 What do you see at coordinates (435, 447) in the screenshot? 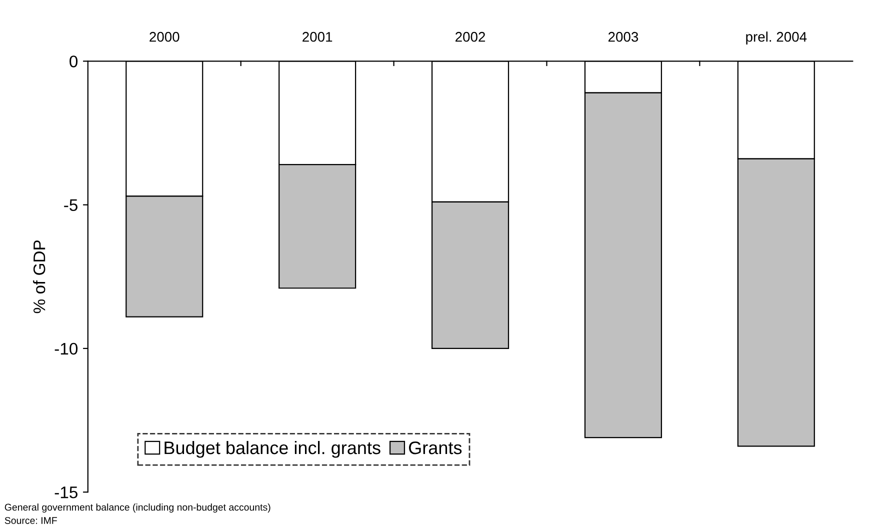
I see `legend-label: Grants` at bounding box center [435, 447].